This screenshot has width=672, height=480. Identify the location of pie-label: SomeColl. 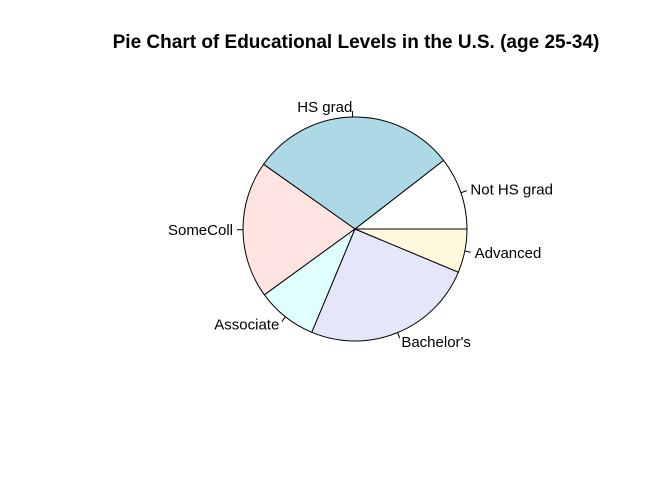
(200, 230).